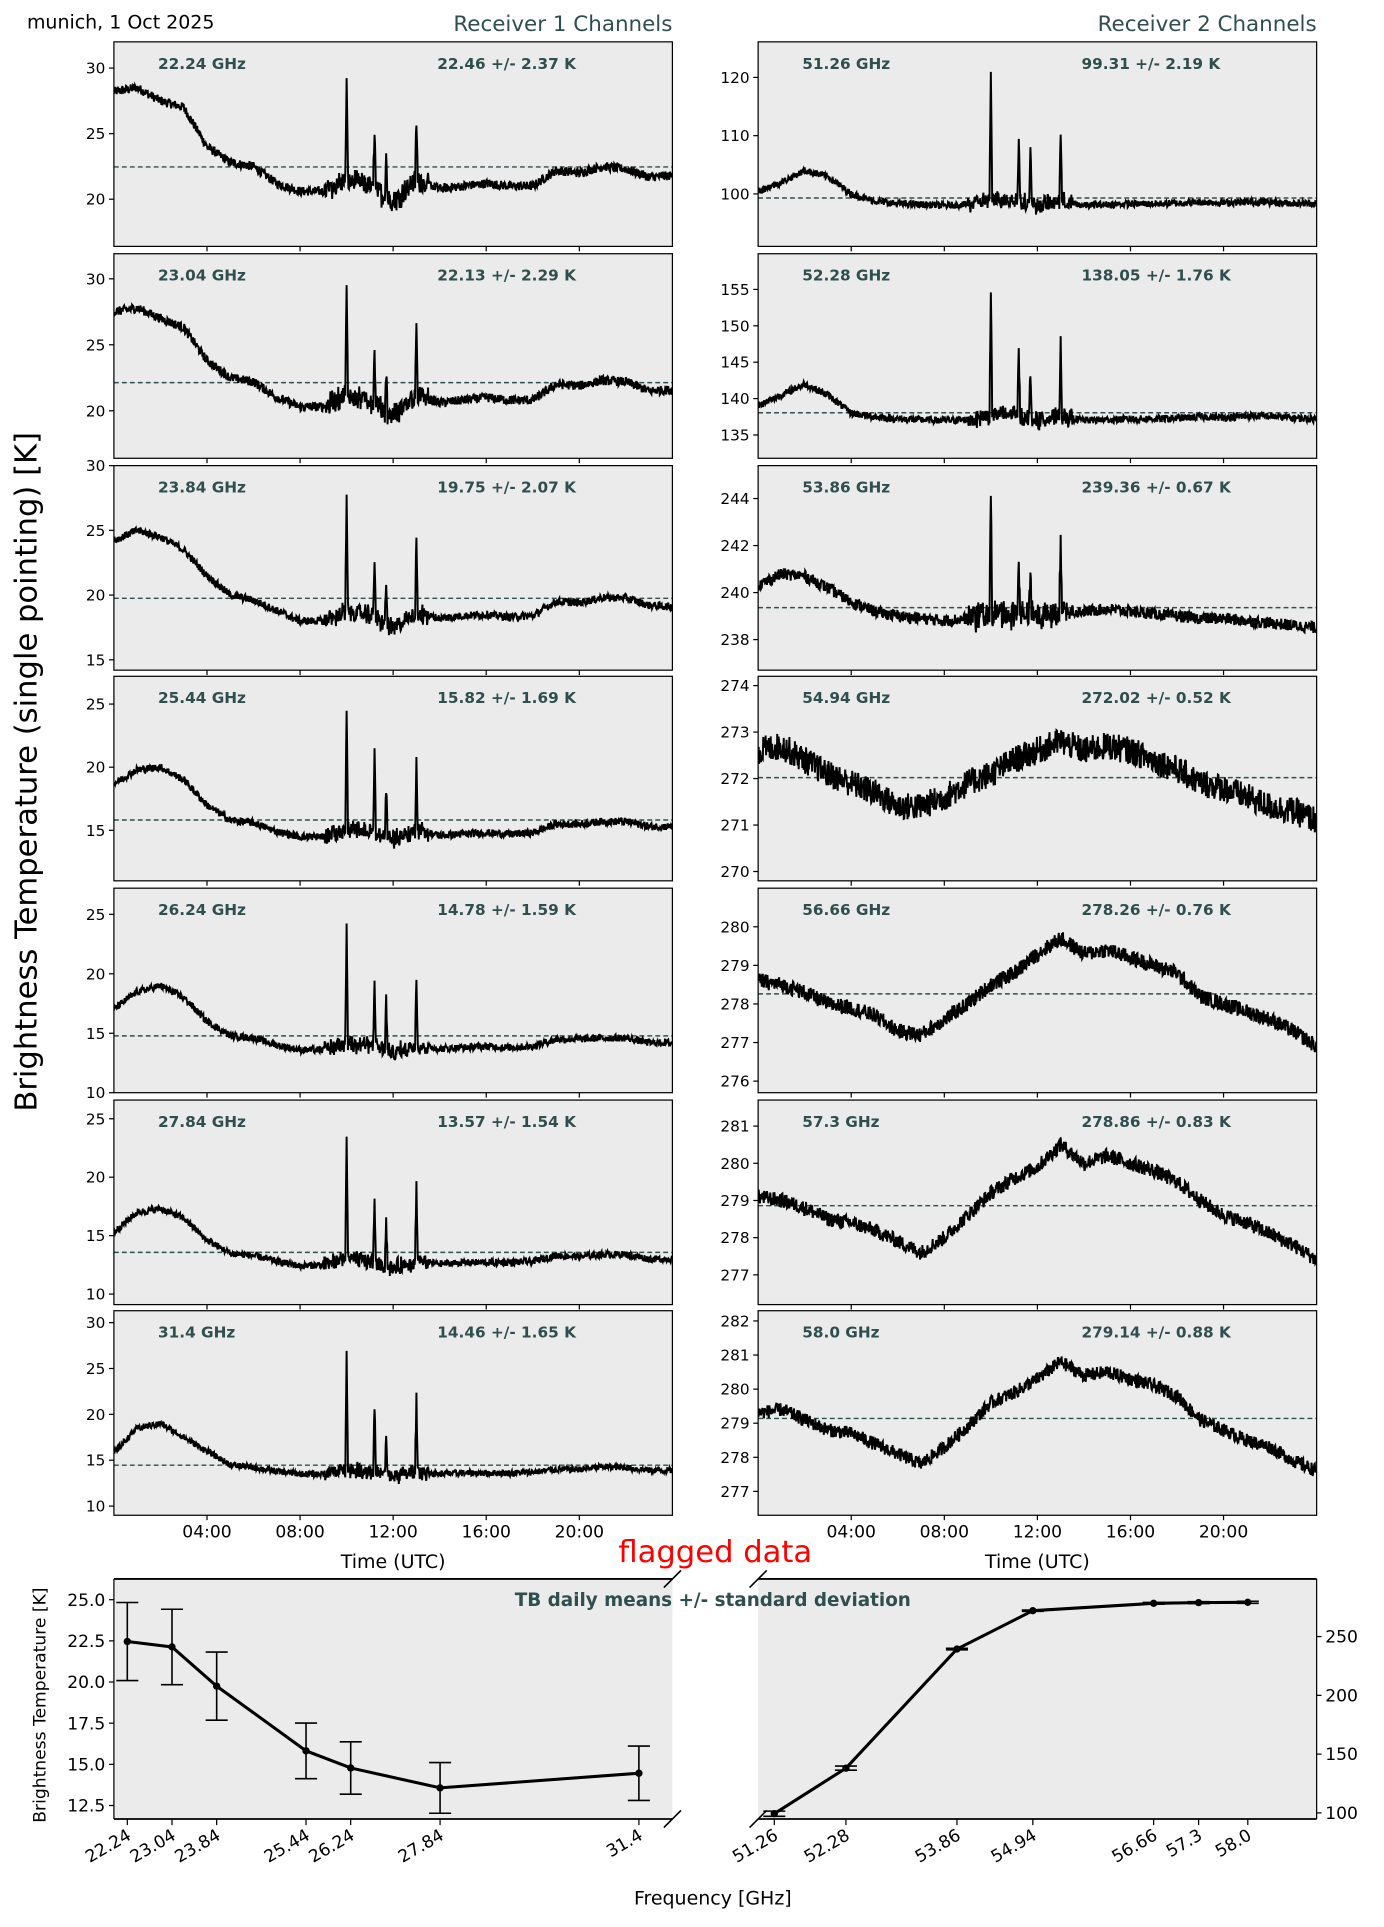  Describe the element at coordinates (562, 24) in the screenshot. I see `receiver1-title: Receiver 1 Channels` at that location.